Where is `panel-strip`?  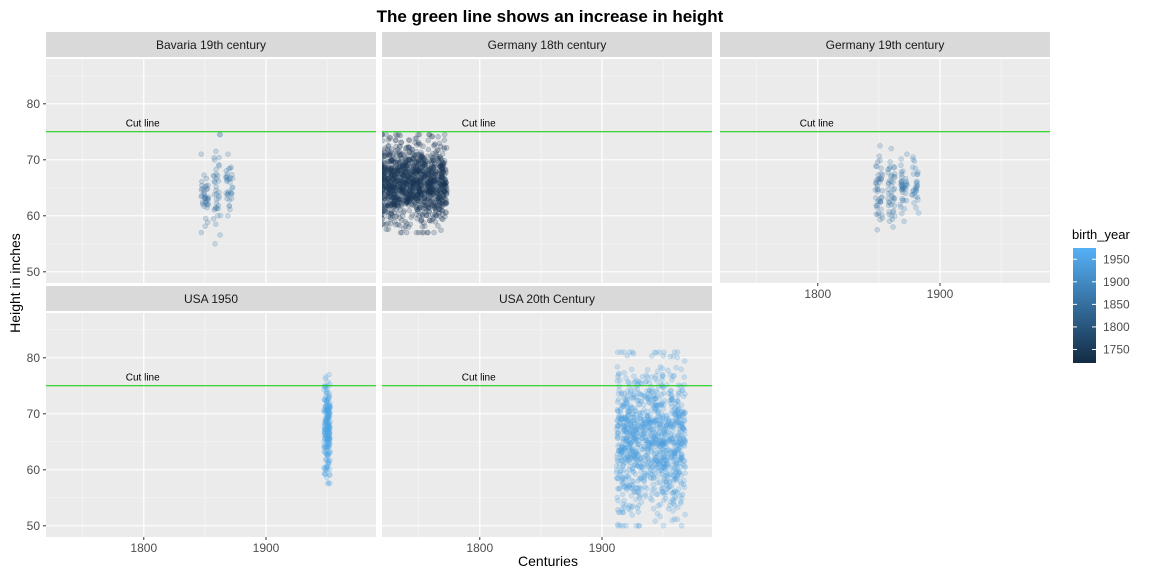
panel-strip is located at coordinates (547, 298).